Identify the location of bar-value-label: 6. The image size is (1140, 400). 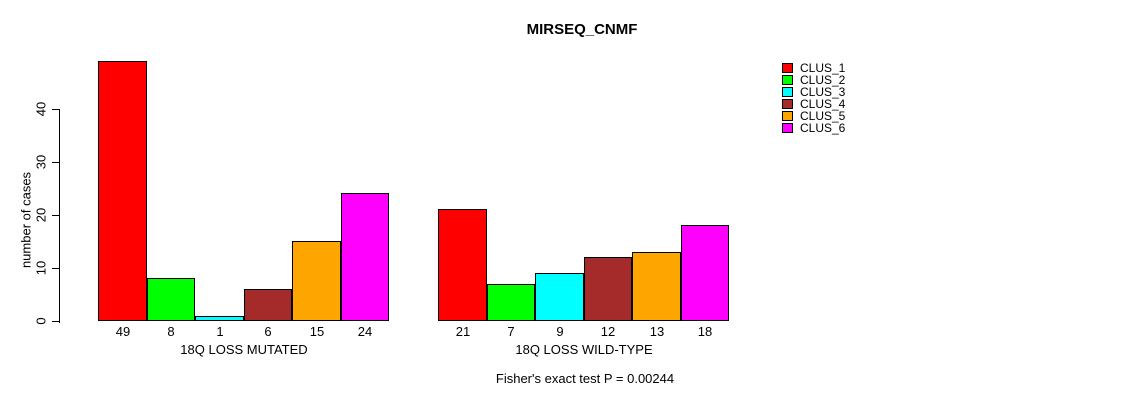
(268, 331).